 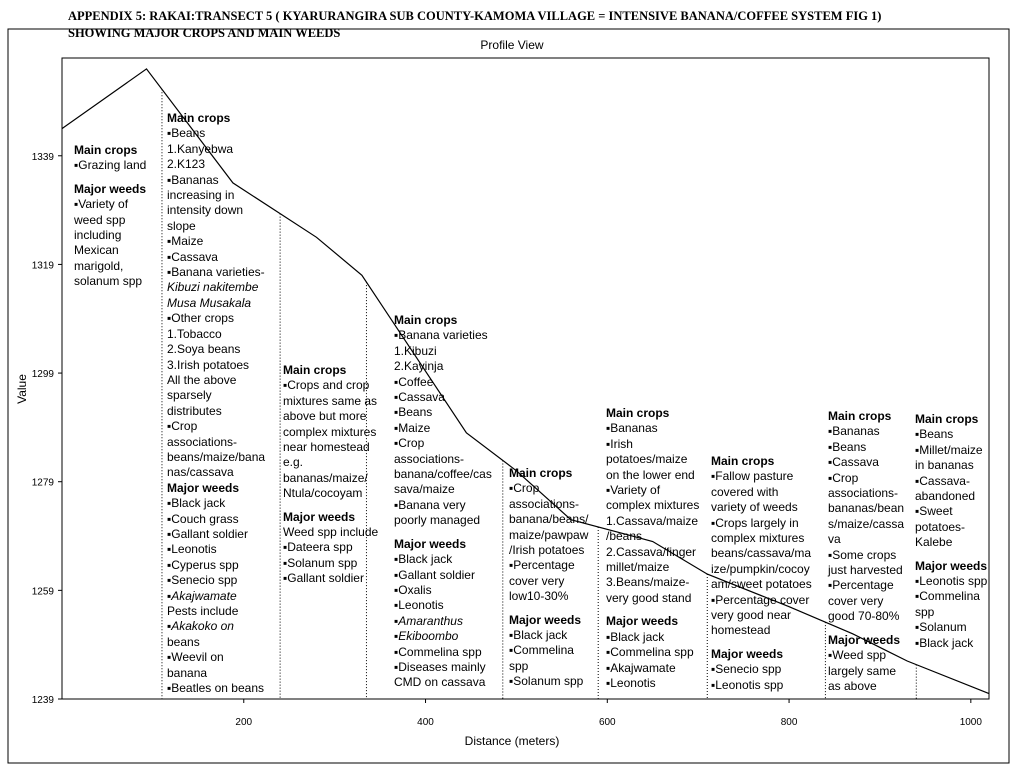 I want to click on note-line: 1.Kanyebwa, so click(x=200, y=148).